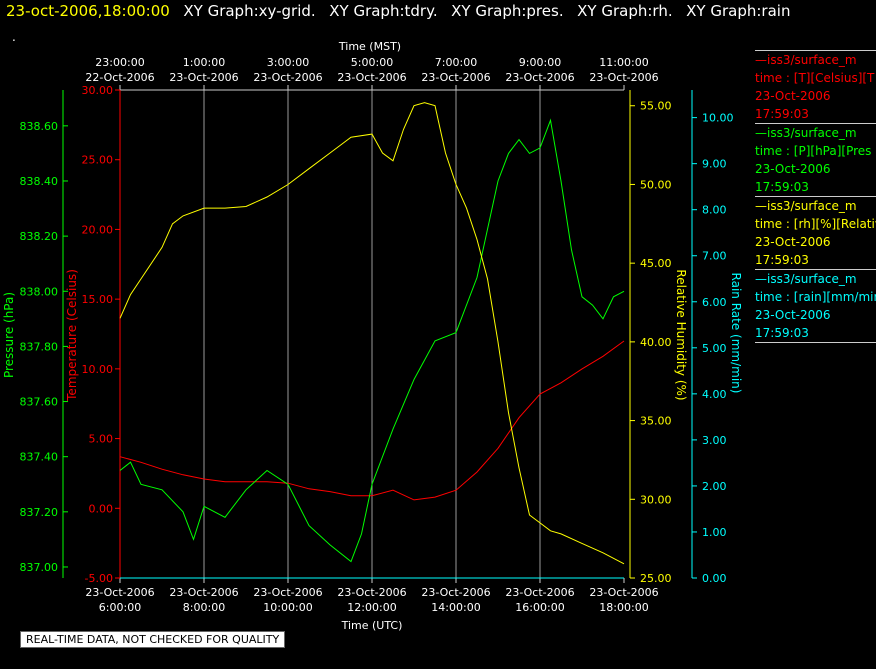  I want to click on pressure-axis-tick-label: 838.00, so click(39, 291).